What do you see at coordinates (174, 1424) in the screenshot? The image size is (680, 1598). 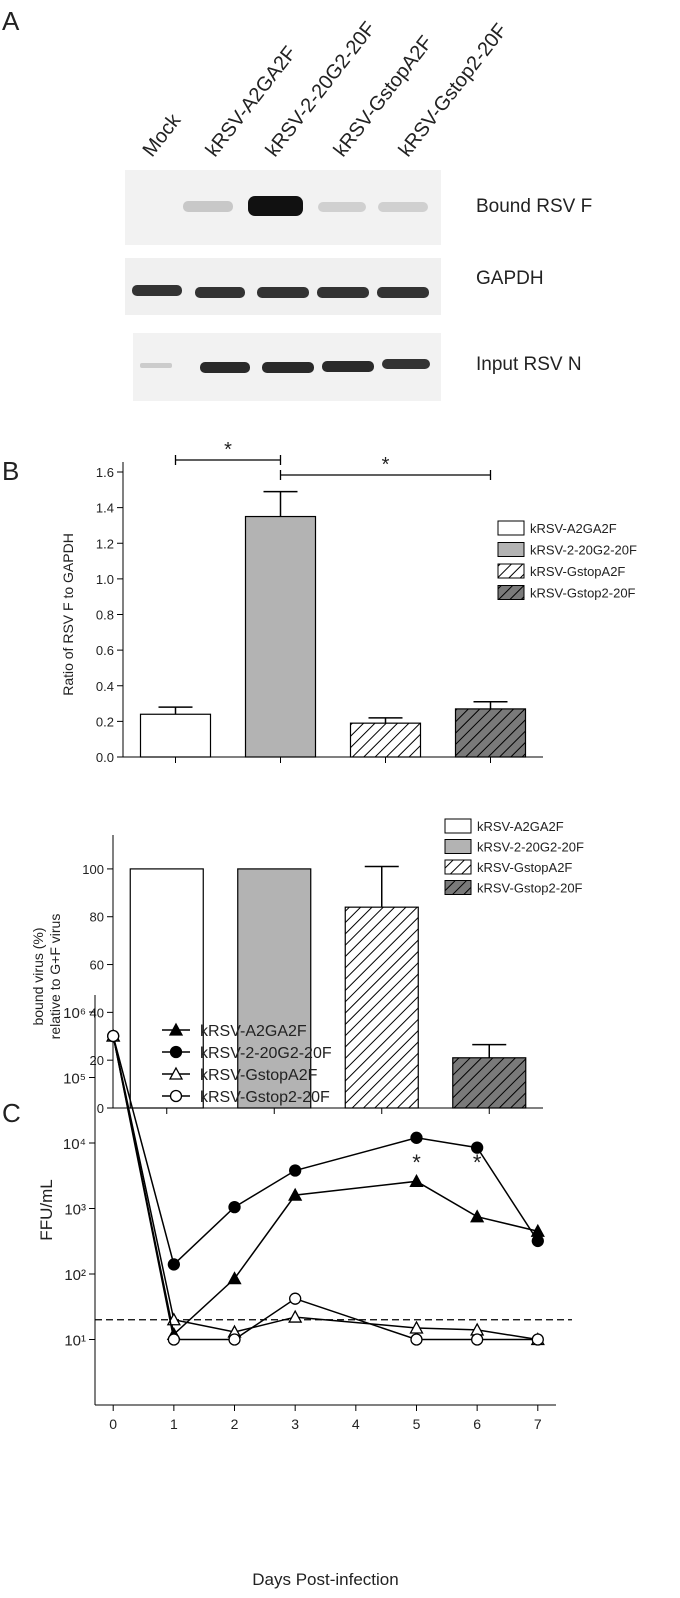 I see `x-tick-label: 1` at bounding box center [174, 1424].